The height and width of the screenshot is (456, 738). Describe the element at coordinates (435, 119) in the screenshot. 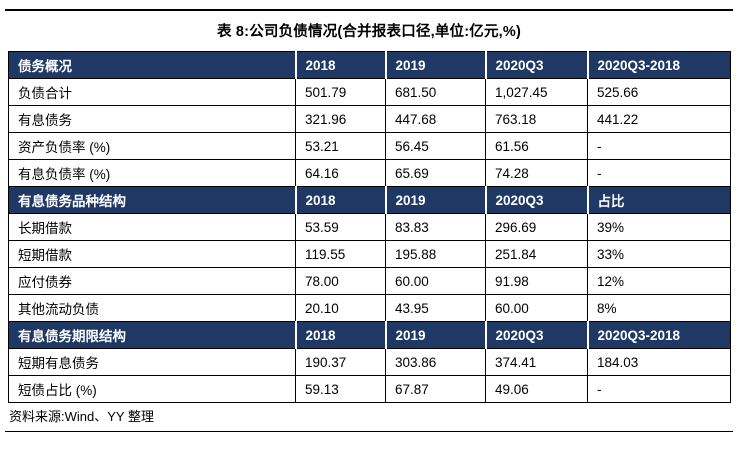

I see `value-cell: 447.68` at that location.